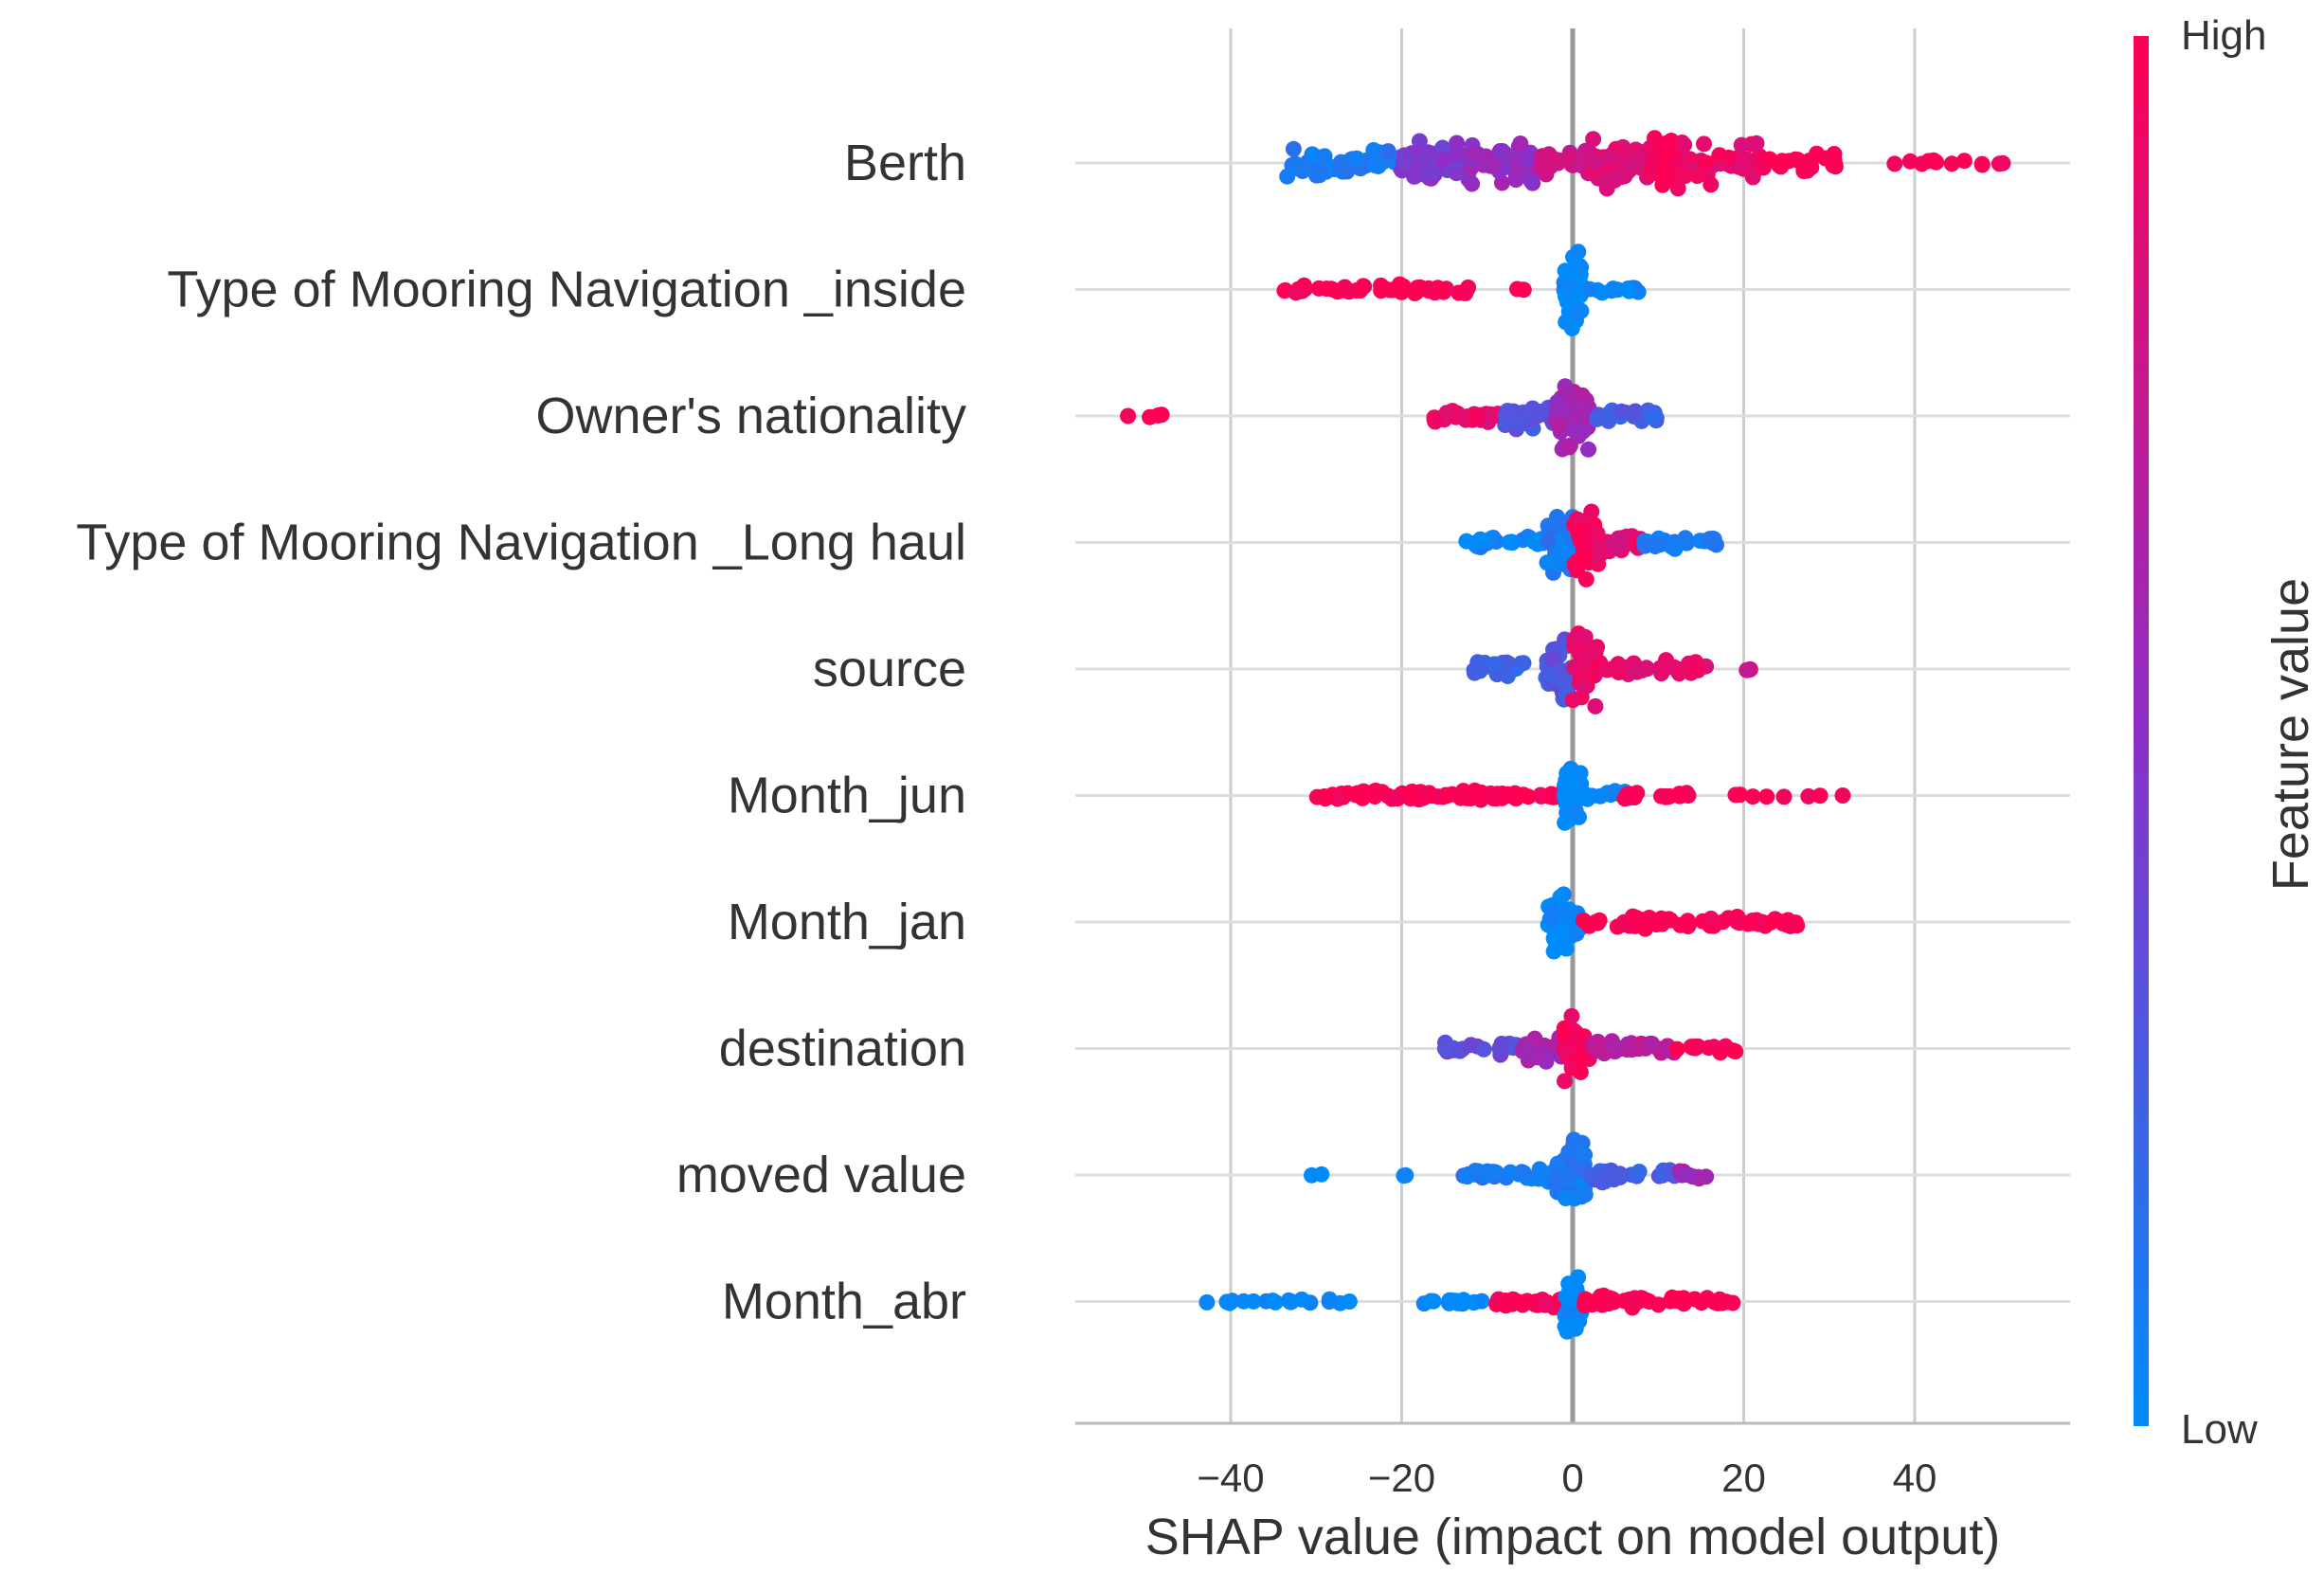  Describe the element at coordinates (2224, 36) in the screenshot. I see `colorbar-high-label: High` at that location.